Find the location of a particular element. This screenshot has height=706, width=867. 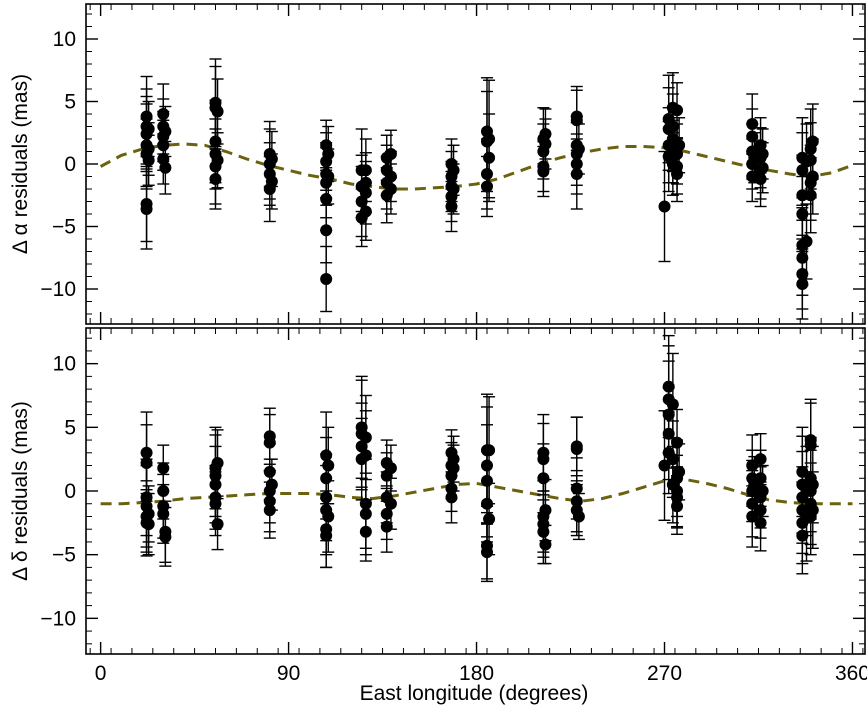

delta-xtick-label: 270 is located at coordinates (664, 673).